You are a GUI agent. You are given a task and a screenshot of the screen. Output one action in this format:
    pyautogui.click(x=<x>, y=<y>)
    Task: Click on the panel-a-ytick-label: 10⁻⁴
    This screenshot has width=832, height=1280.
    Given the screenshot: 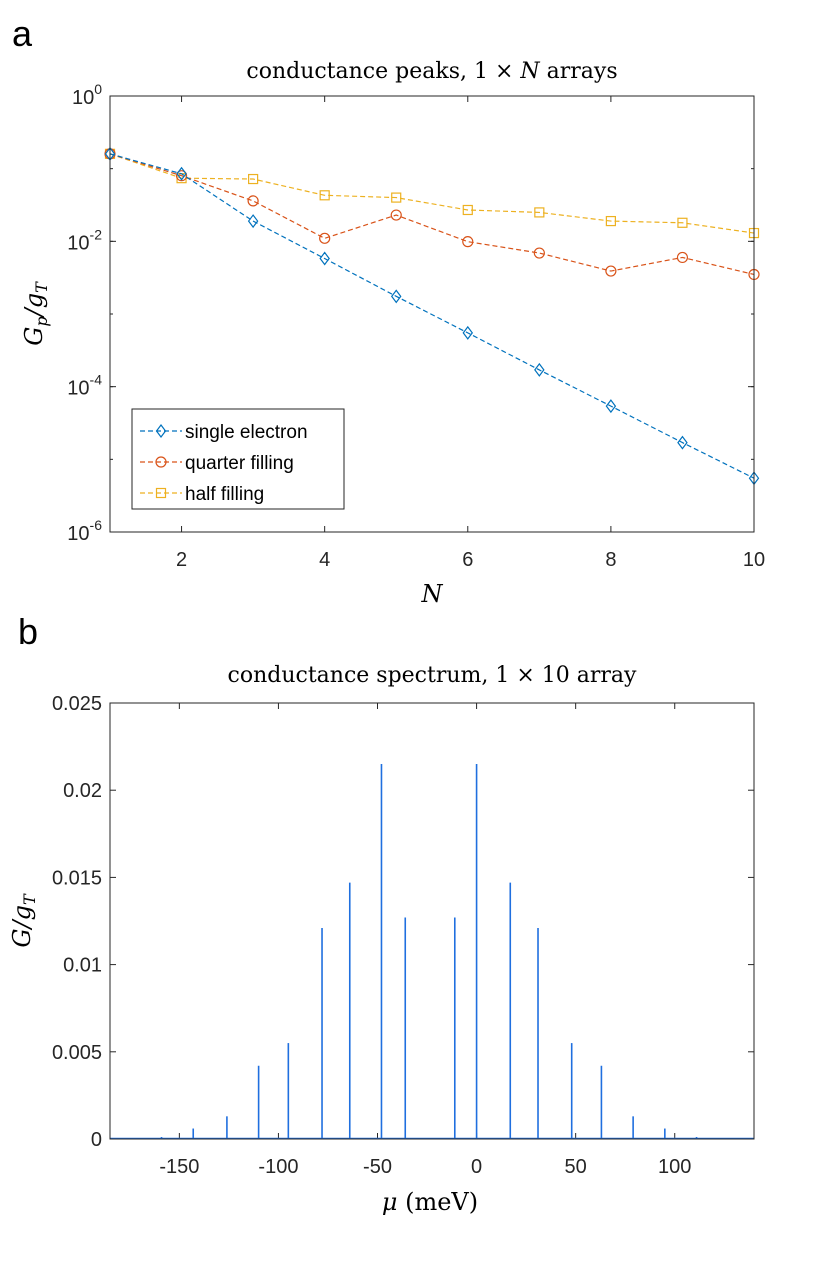 What is the action you would take?
    pyautogui.click(x=84, y=386)
    